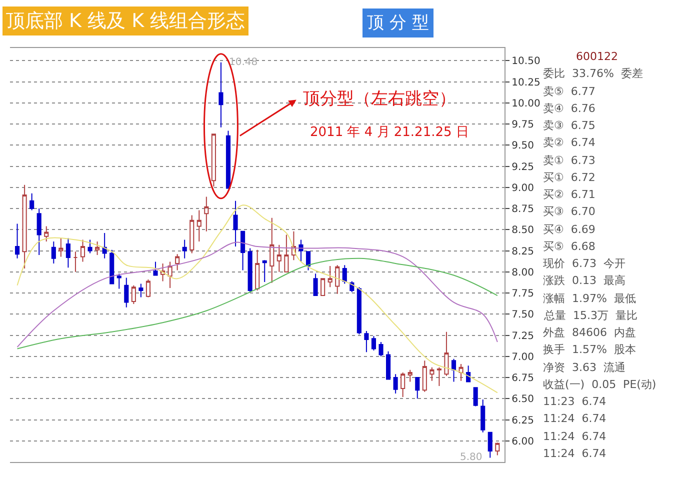 The image size is (684, 480). What do you see at coordinates (569, 108) in the screenshot?
I see `text: 卖④ 6.76` at bounding box center [569, 108].